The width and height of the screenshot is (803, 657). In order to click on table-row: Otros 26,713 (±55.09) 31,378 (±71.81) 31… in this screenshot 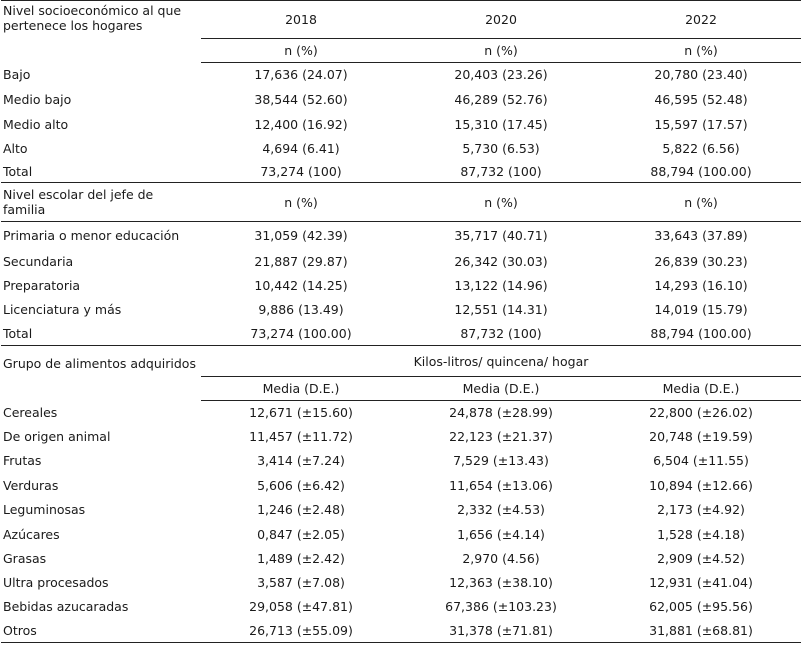, I will do `click(401, 630)`.